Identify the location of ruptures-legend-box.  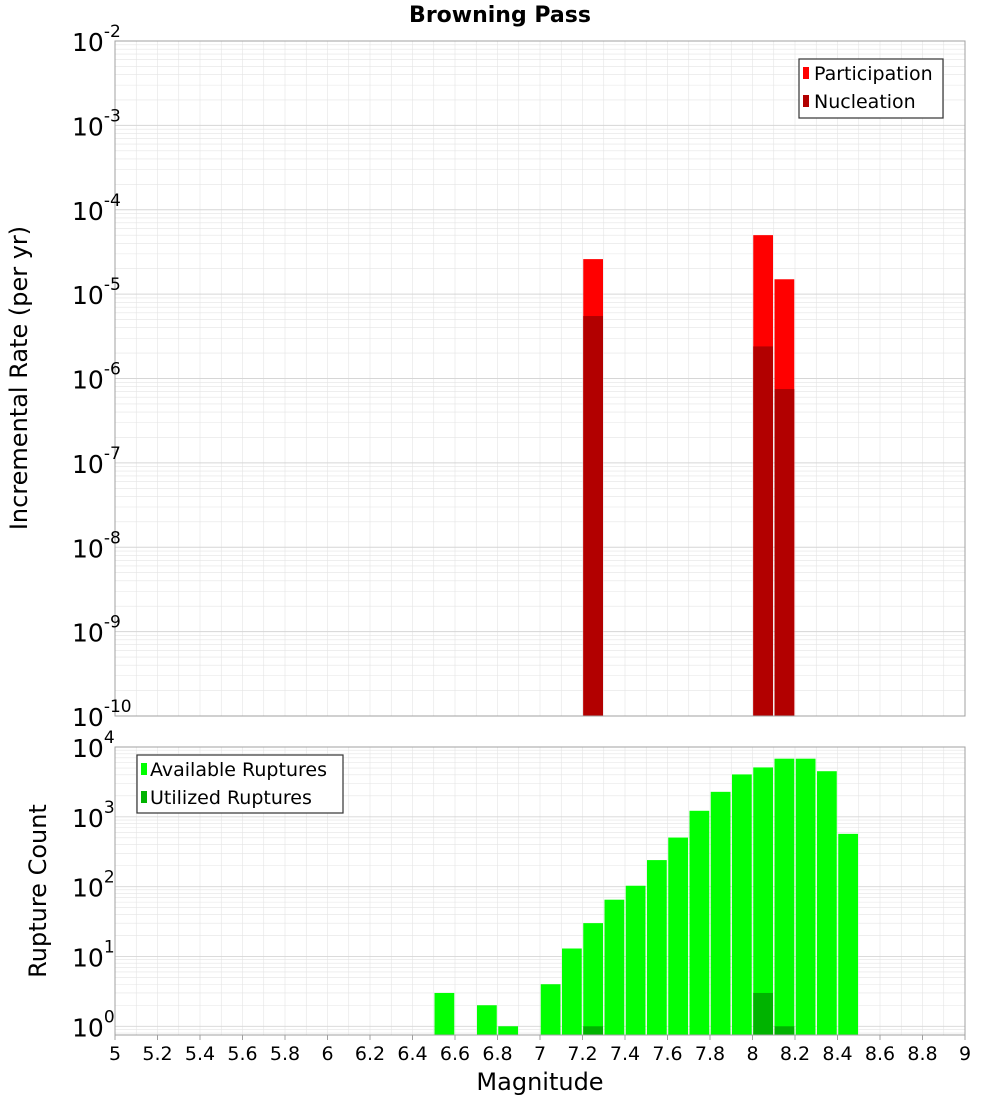
(240, 784).